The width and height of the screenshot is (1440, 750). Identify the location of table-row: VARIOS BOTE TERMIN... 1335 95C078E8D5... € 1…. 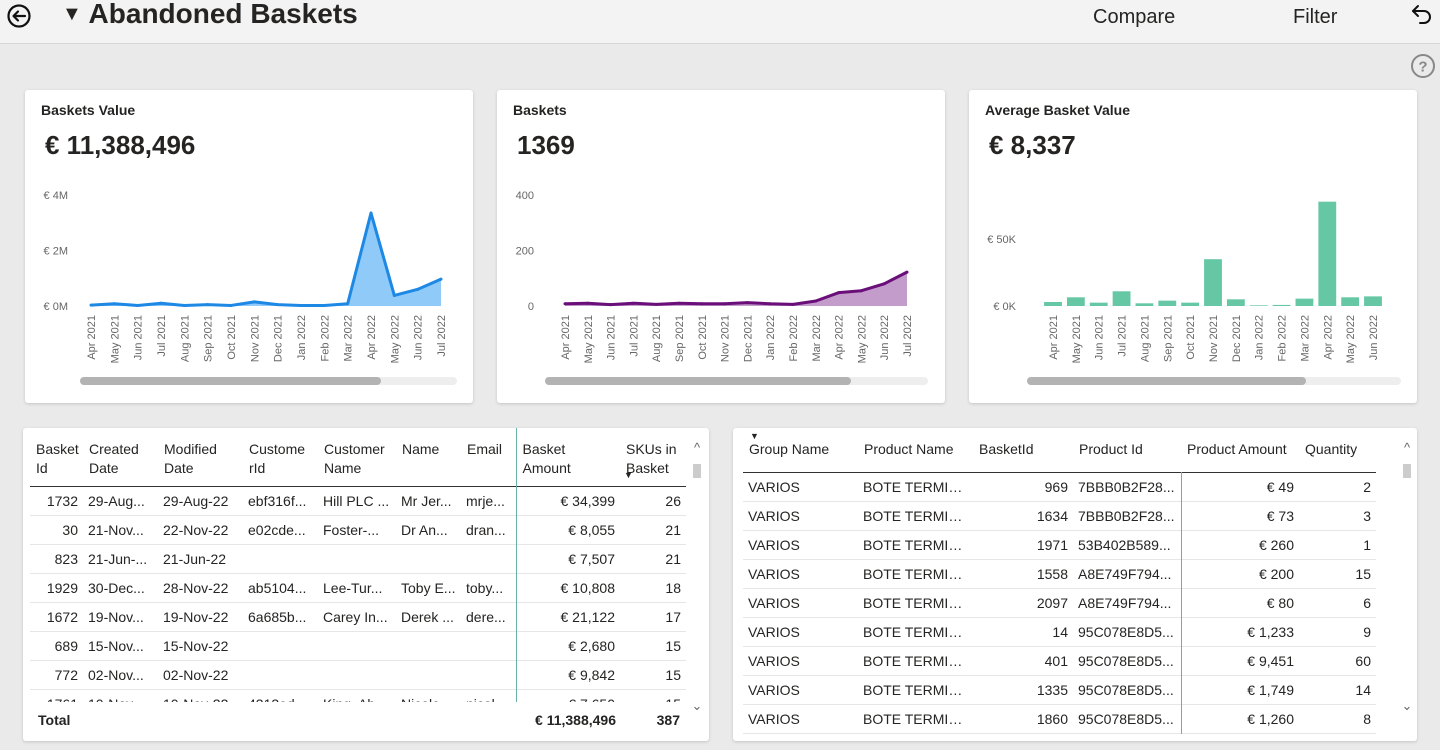
(1059, 689).